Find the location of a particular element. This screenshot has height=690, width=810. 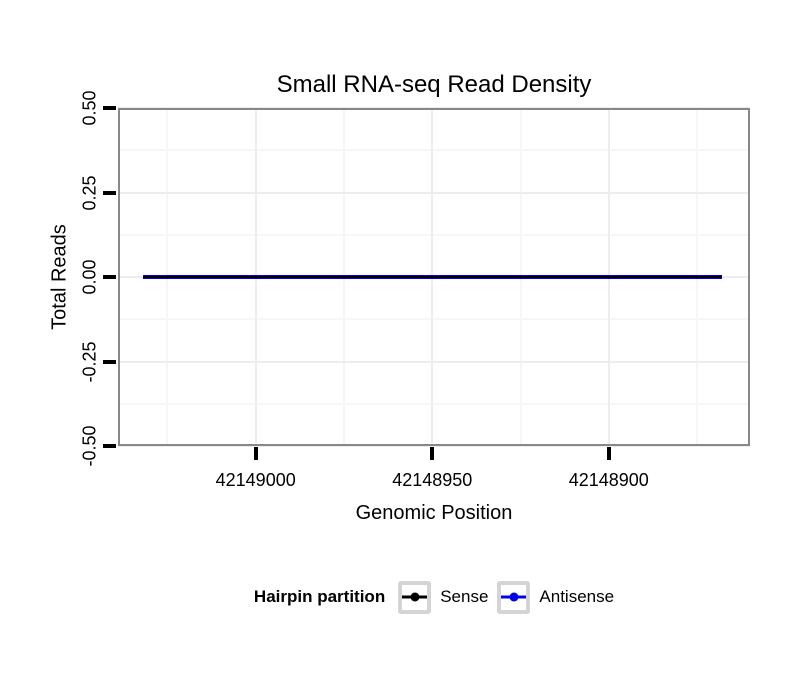

legend-item-label: Sense is located at coordinates (464, 596).